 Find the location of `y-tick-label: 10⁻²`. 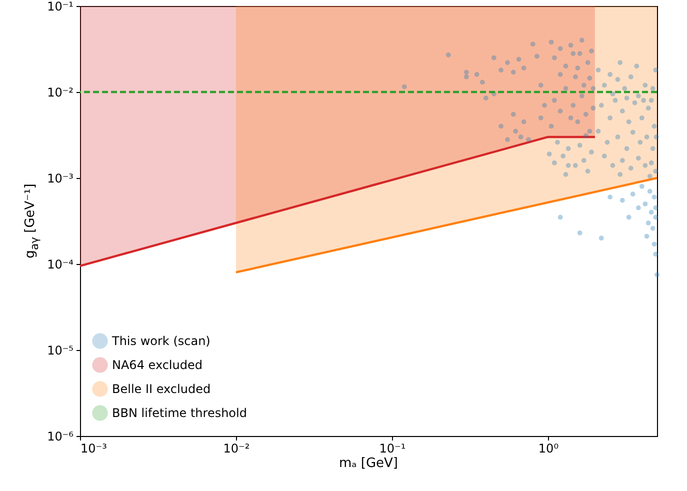

y-tick-label: 10⁻² is located at coordinates (60, 93).